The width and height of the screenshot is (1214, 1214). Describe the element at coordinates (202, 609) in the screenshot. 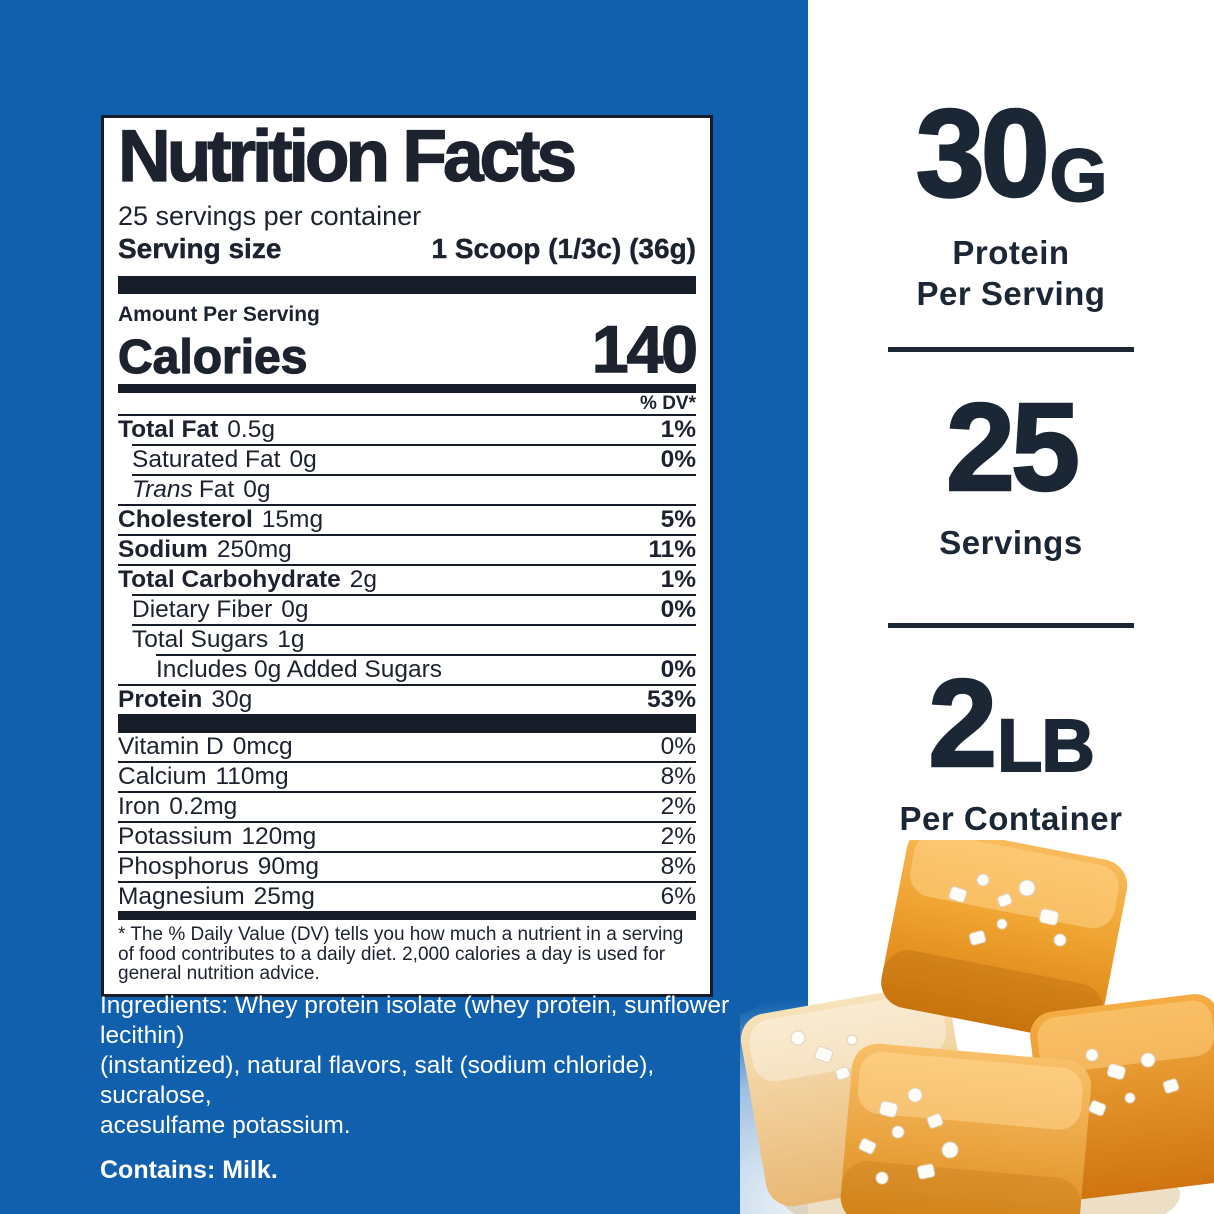

I see `nutrient-name: Dietary Fiber` at that location.